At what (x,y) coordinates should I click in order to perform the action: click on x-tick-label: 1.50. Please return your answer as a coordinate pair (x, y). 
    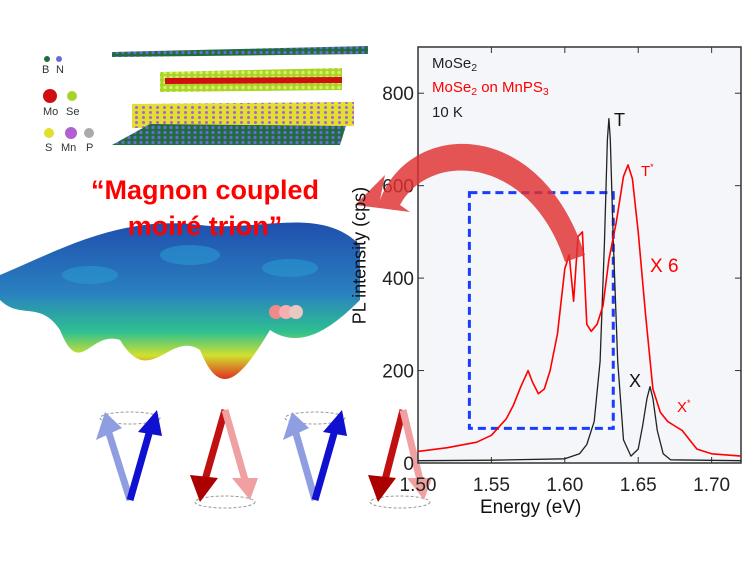
    Looking at the image, I should click on (418, 485).